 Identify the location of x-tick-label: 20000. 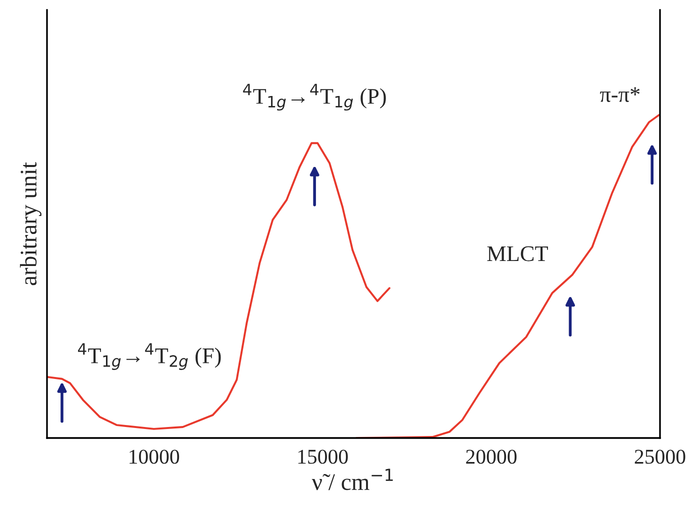
(491, 457).